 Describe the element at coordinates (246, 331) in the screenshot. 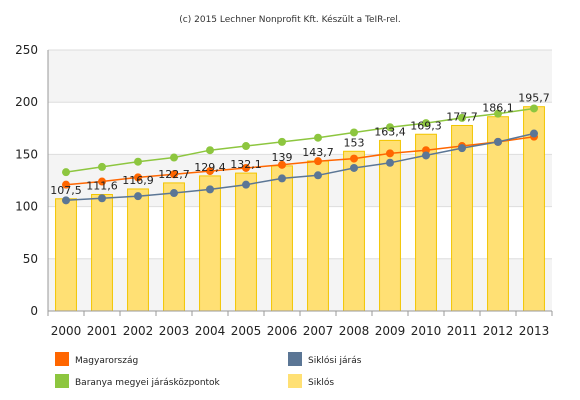

I see `x-tick-label-2005: 2005` at that location.